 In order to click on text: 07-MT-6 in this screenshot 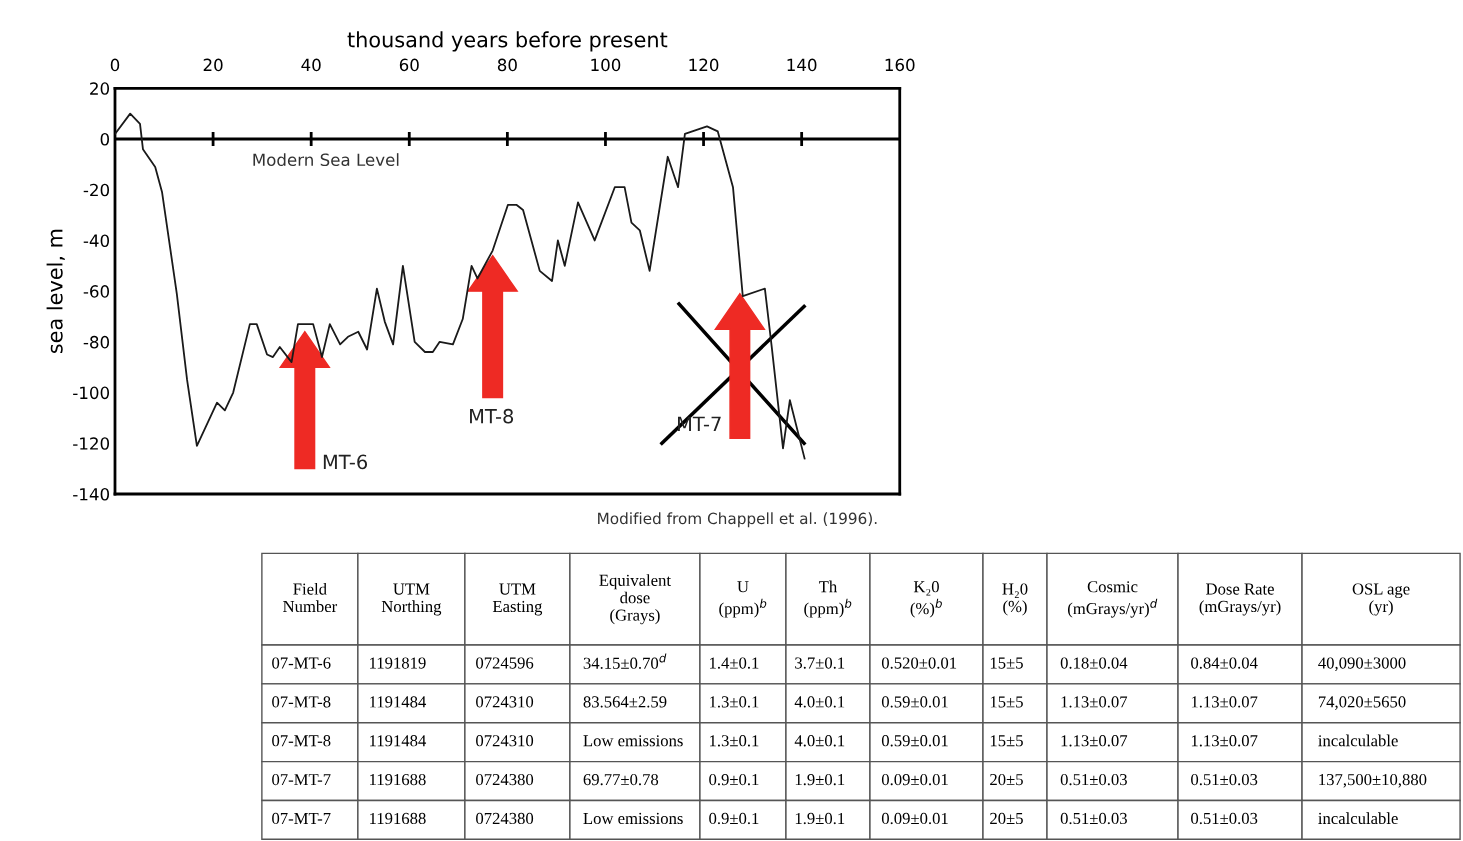, I will do `click(301, 663)`.